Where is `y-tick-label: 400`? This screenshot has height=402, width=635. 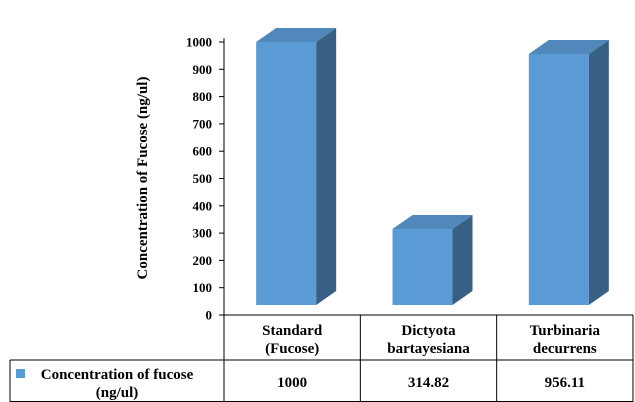 y-tick-label: 400 is located at coordinates (203, 205).